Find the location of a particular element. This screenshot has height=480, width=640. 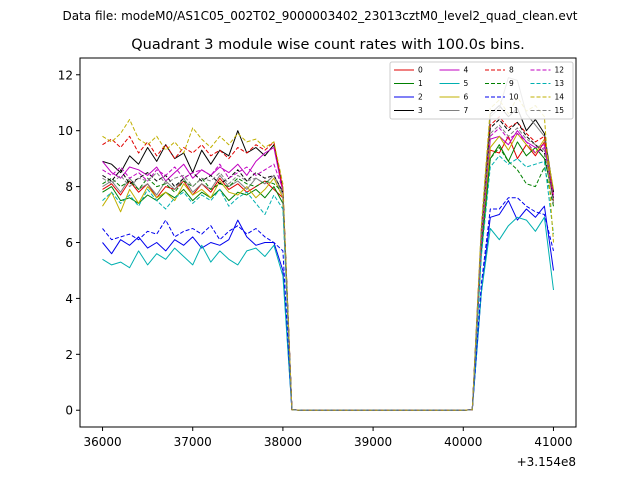

legend-label-8: 8 is located at coordinates (511, 70).